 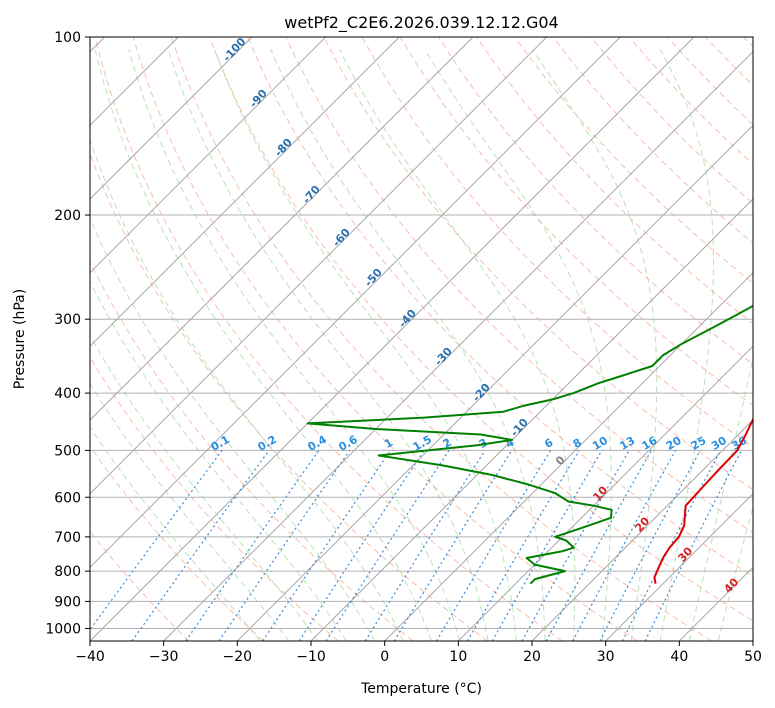 What do you see at coordinates (67, 320) in the screenshot?
I see `y-tick-label: 300` at bounding box center [67, 320].